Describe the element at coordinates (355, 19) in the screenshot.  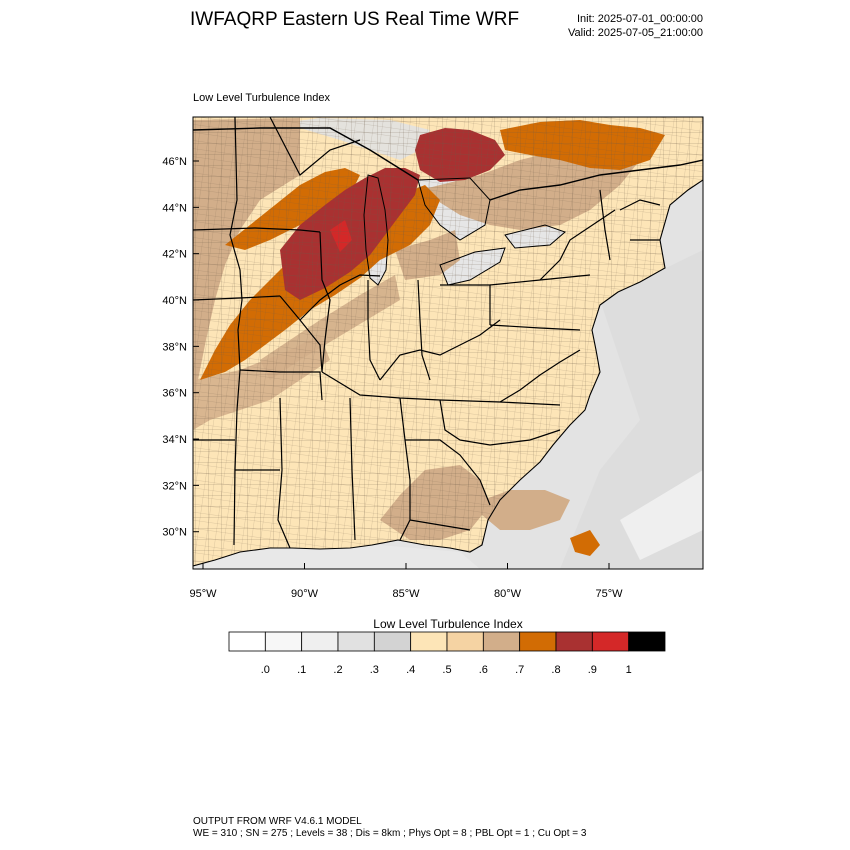
I see `page-title: IWFAQRP Eastern US Real Time WRF` at that location.